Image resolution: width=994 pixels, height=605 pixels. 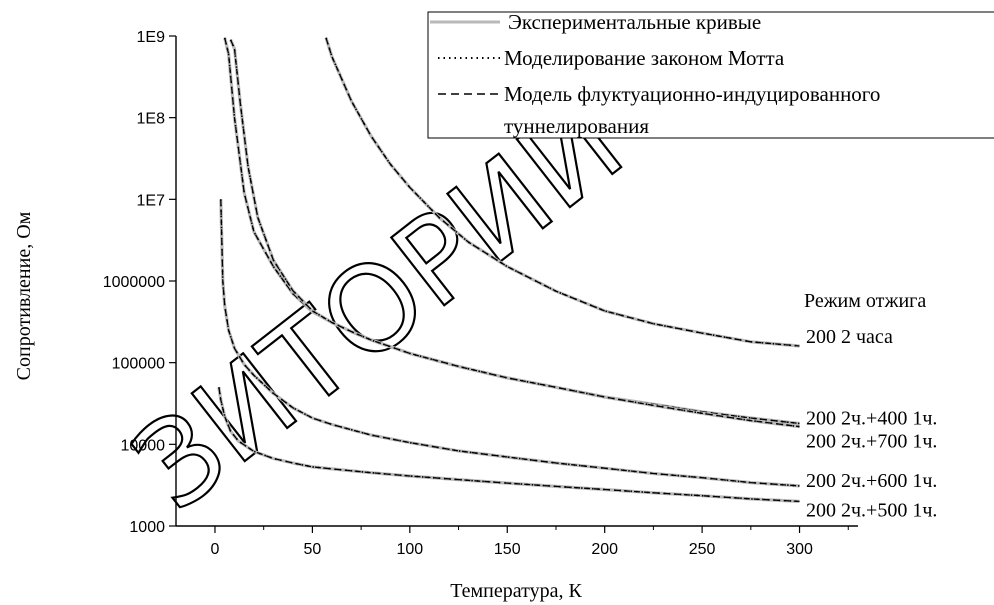 I want to click on y-tick-label: 1E9, so click(x=151, y=37).